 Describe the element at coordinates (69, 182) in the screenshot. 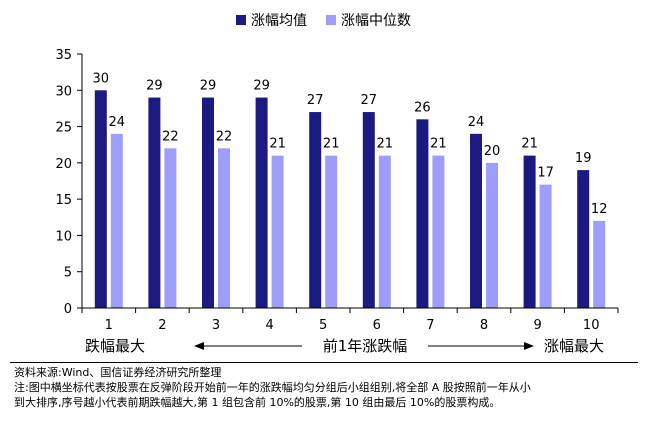

I see `y-axis: 0 5 10 15 20 25 30 35` at that location.